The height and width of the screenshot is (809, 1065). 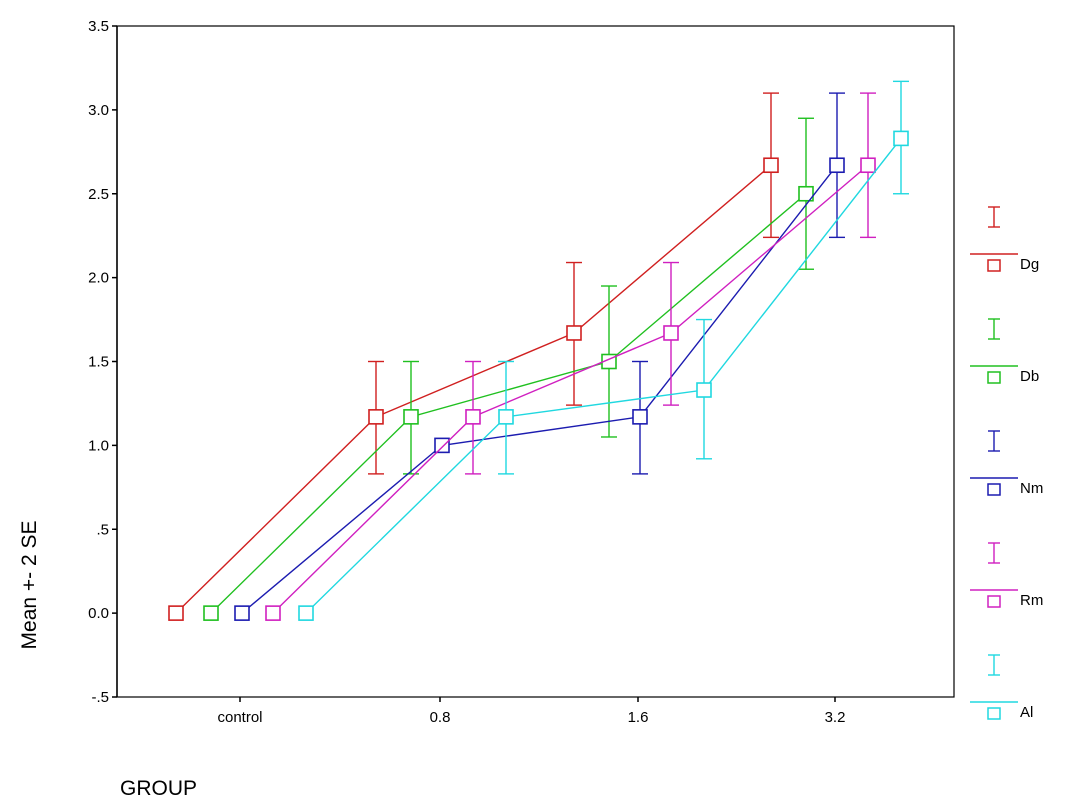 I want to click on y-tick-label: 3.0, so click(x=98, y=110).